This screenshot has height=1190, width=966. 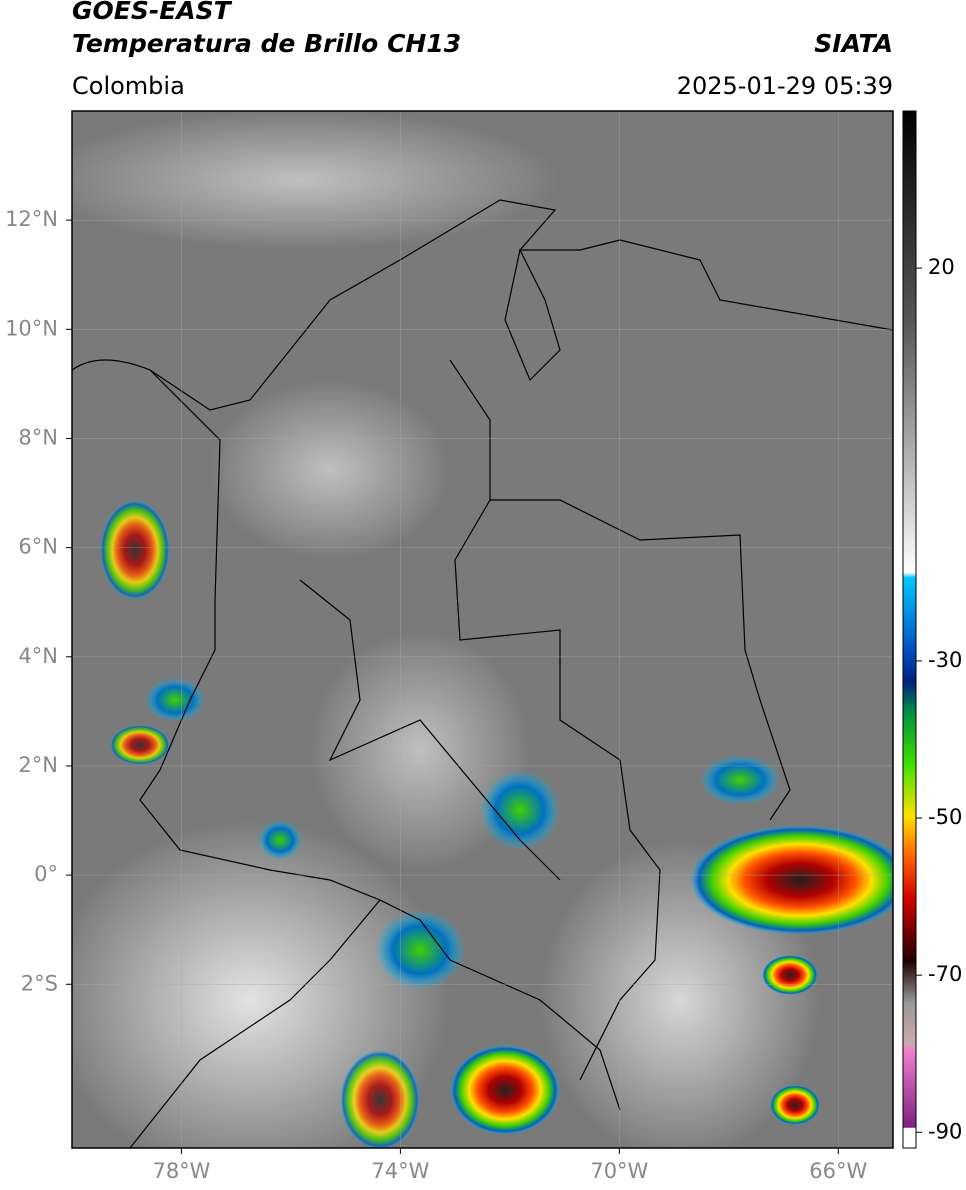 I want to click on colorbar-tick-label: -90, so click(x=945, y=1131).